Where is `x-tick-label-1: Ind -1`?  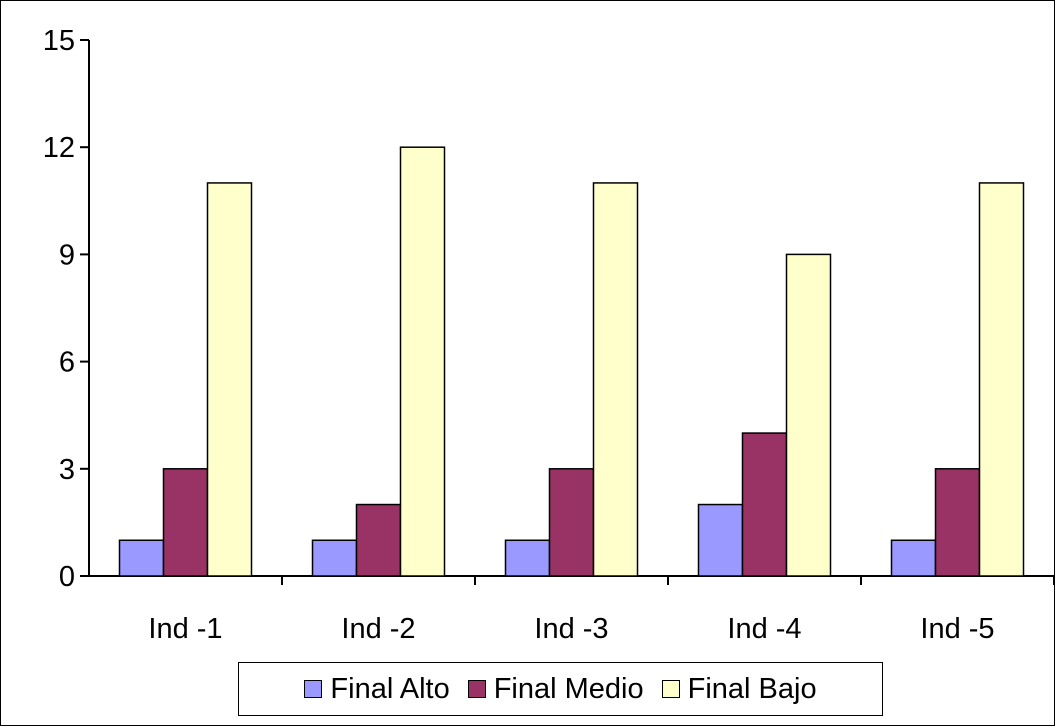
x-tick-label-1: Ind -1 is located at coordinates (185, 629).